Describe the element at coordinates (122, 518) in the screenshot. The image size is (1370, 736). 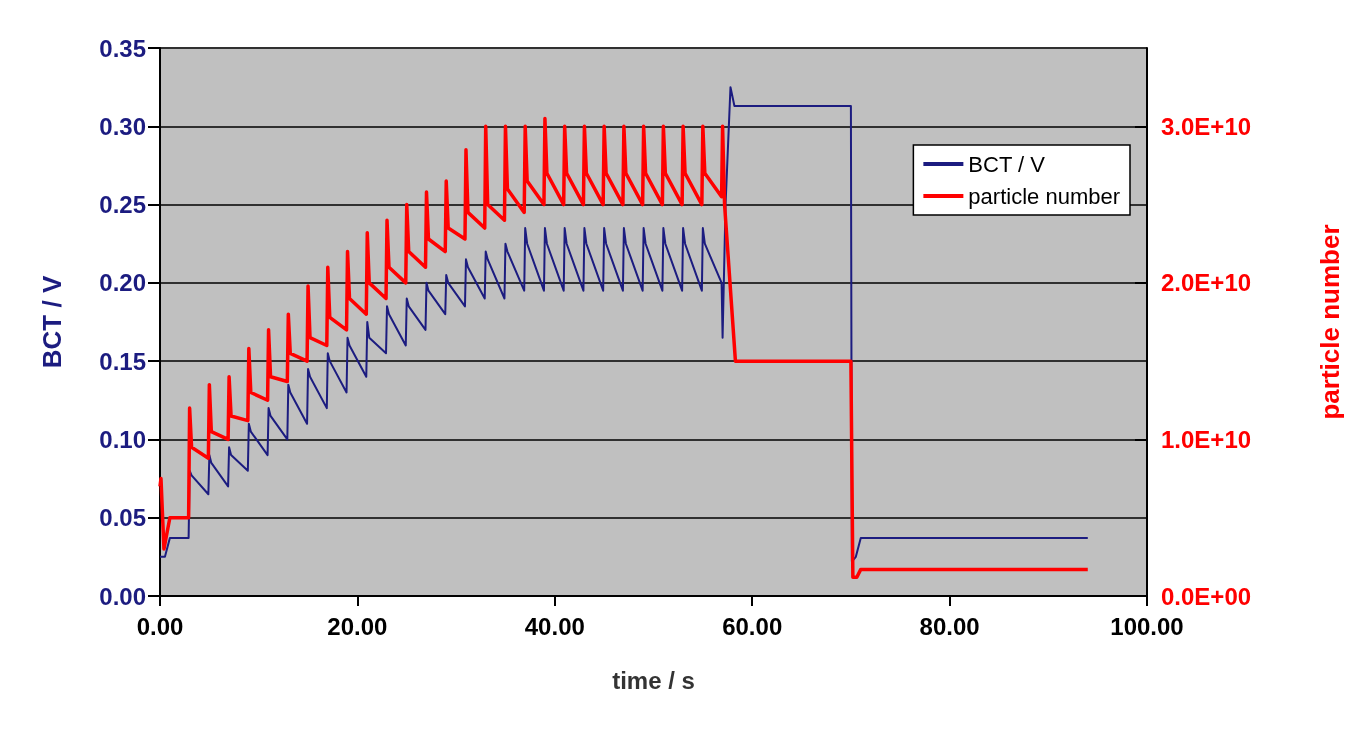
I see `y-tick-label: 0.05` at that location.